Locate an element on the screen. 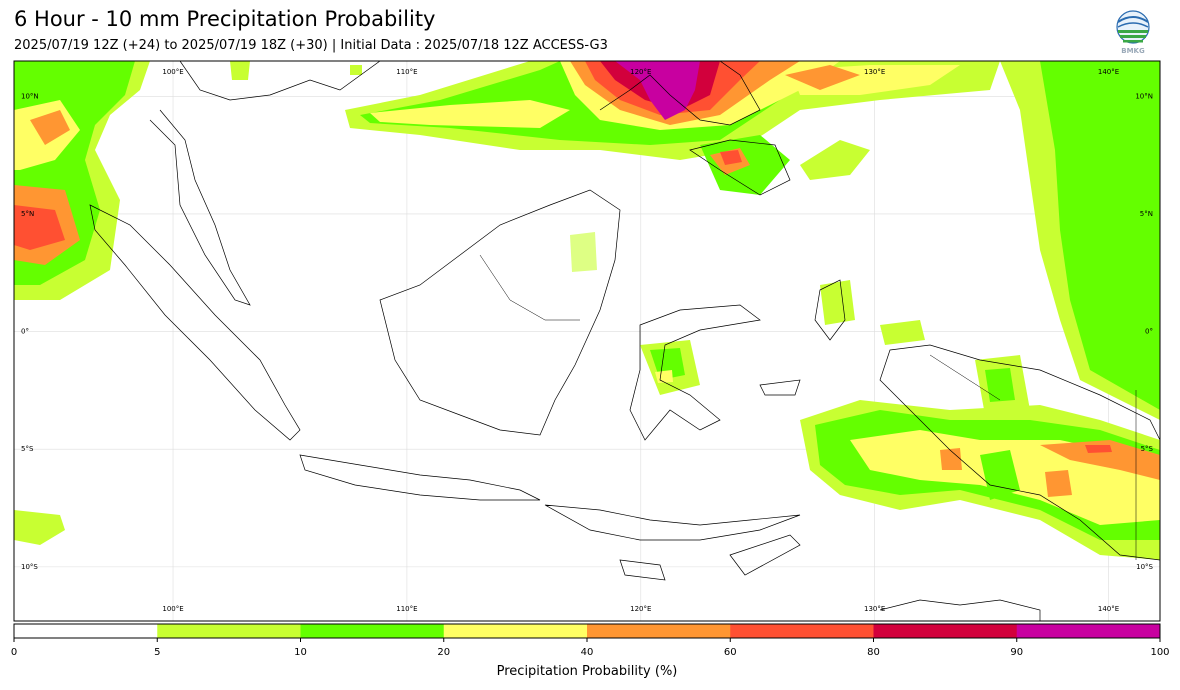 Image resolution: width=1180 pixels, height=690 pixels. lat-label-right-2: 0° is located at coordinates (1149, 332).